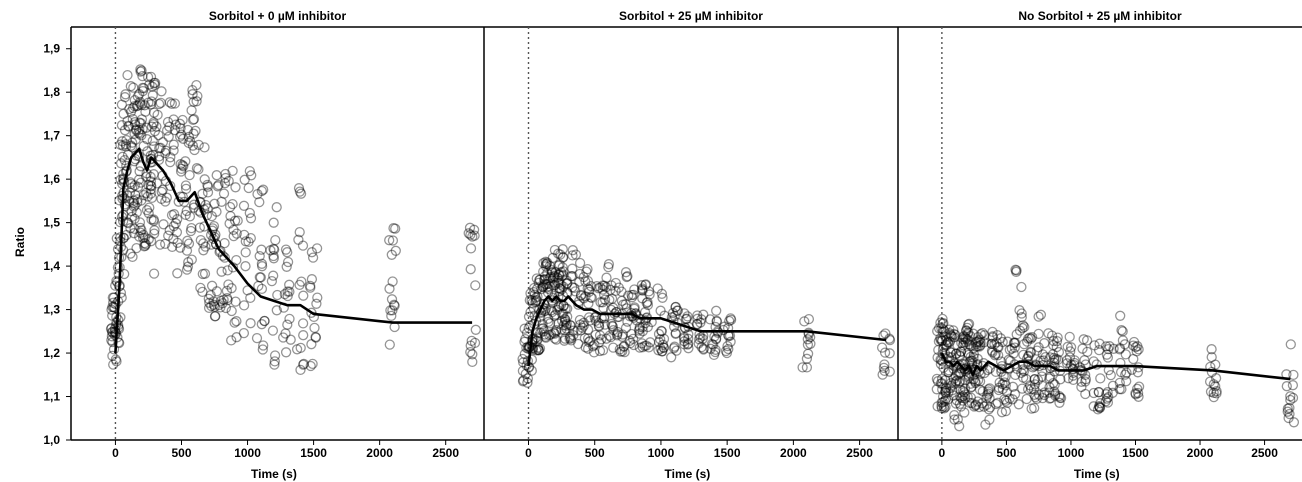 Image resolution: width=1302 pixels, height=482 pixels. I want to click on panel-title: No Sorbitol + 25 µM inhibitor, so click(1100, 16).